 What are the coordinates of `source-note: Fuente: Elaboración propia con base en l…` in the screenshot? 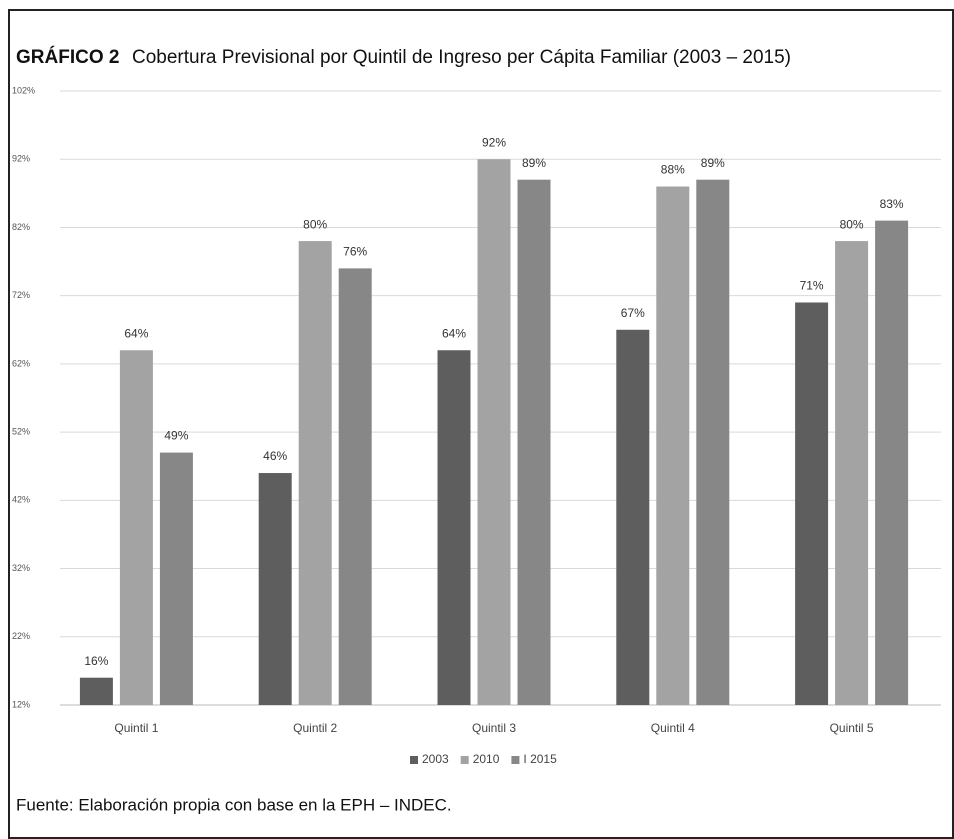 It's located at (234, 804).